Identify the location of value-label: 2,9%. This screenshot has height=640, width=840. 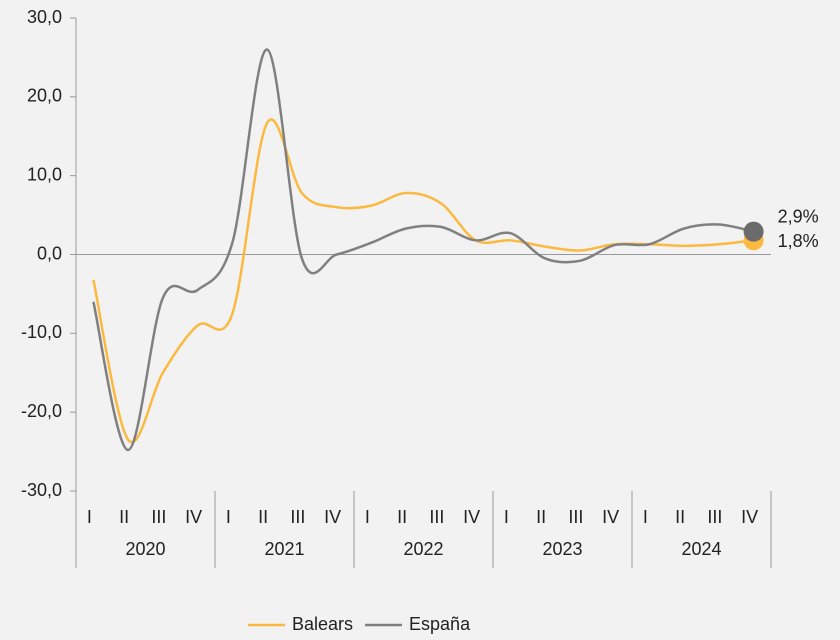
(798, 216).